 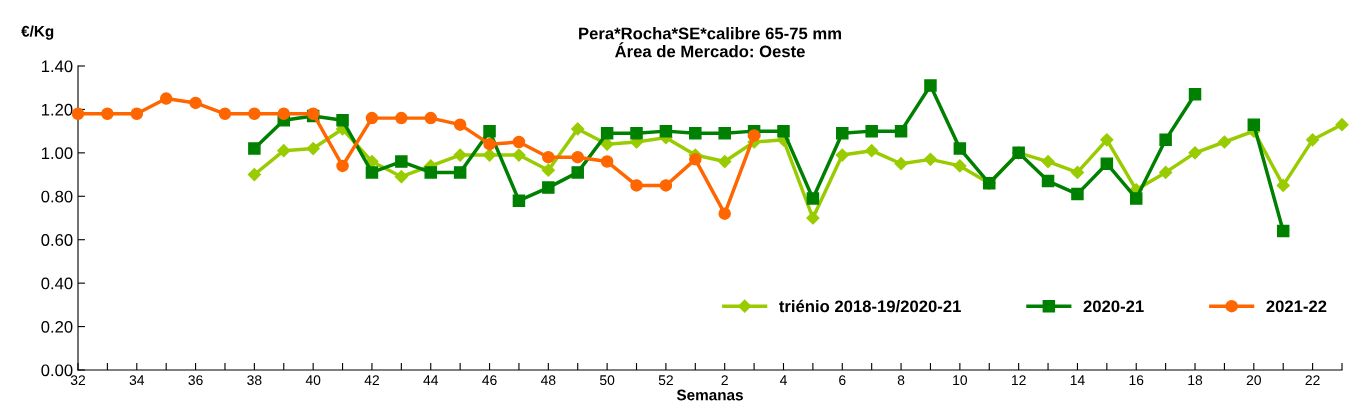 I want to click on y-tick-label: 0.80, so click(x=57, y=196).